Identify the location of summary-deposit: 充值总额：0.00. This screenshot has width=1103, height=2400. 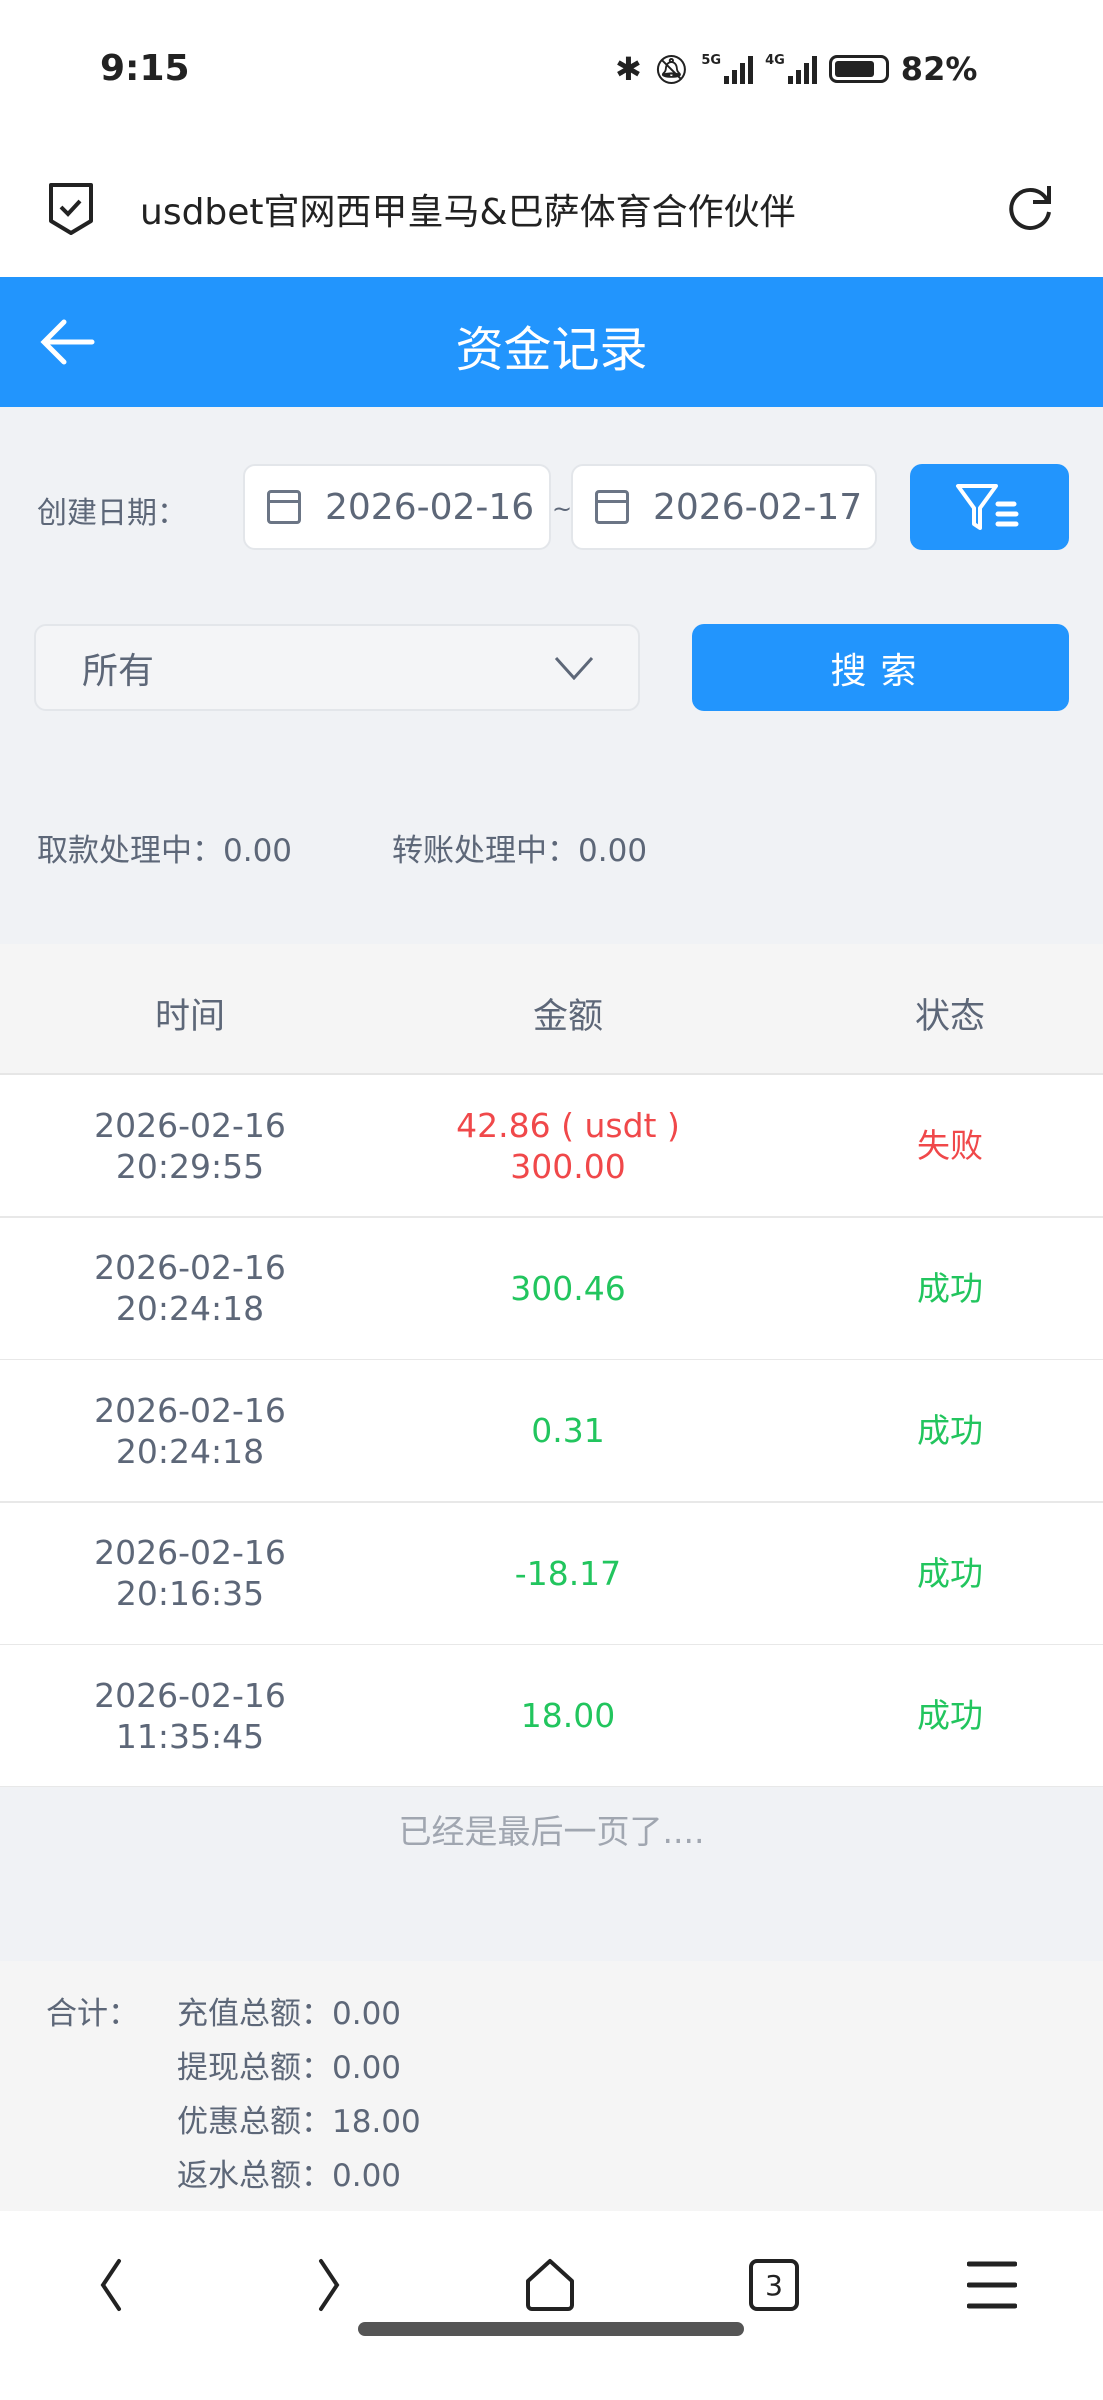
(289, 2014).